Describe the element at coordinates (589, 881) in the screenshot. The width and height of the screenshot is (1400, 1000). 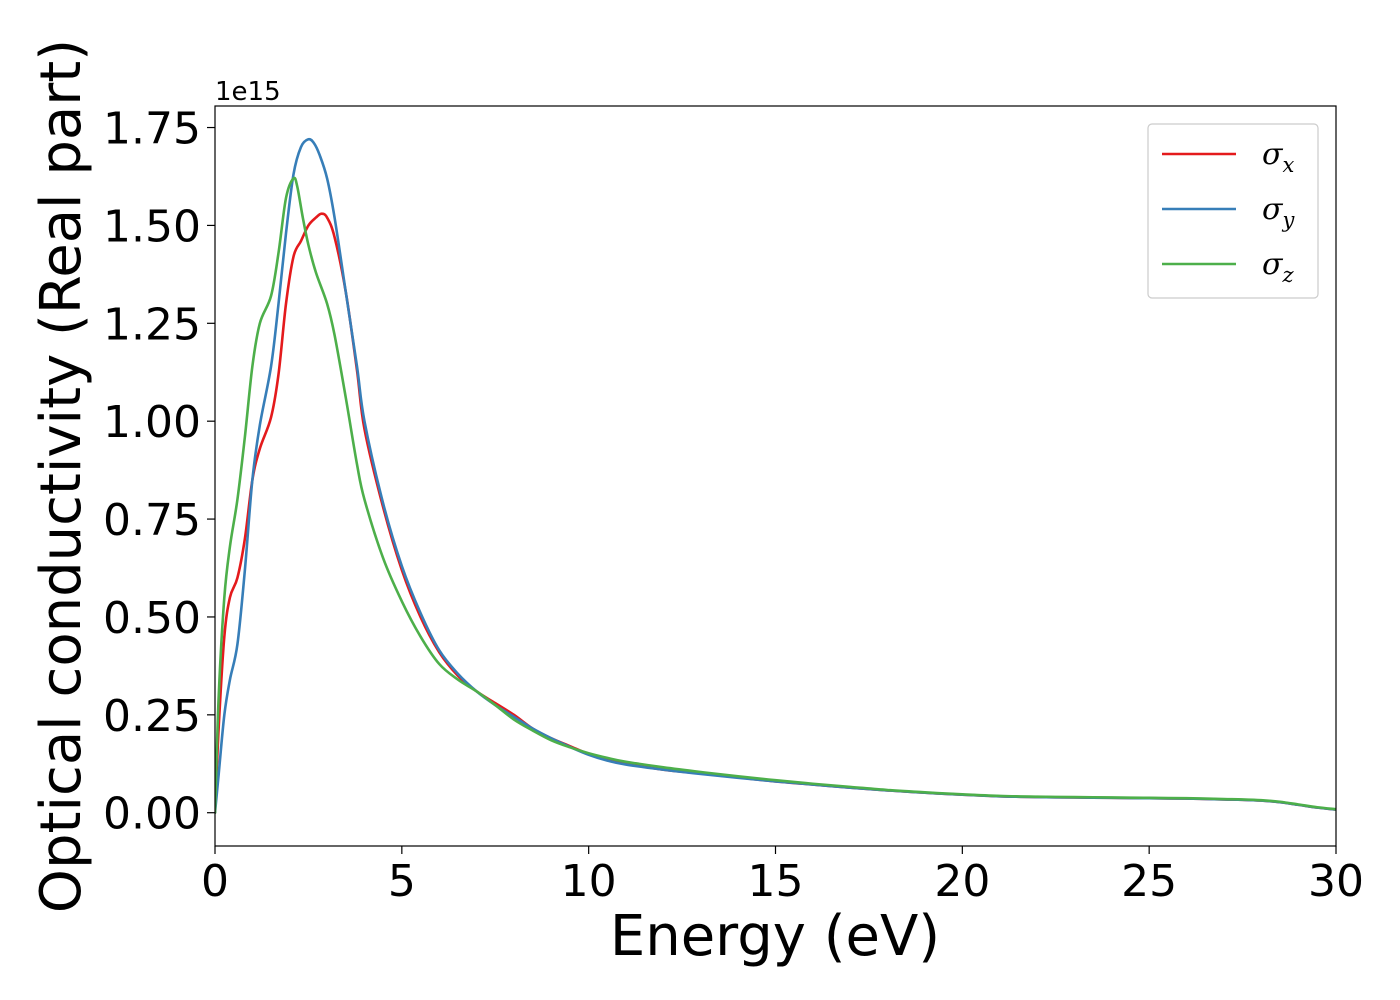
I see `x-tick-label: 10` at that location.